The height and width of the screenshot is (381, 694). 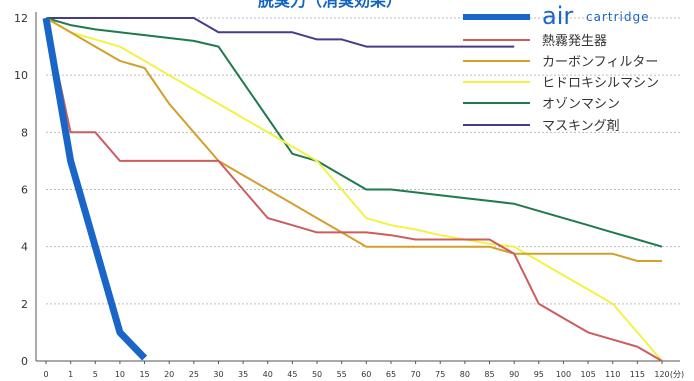 What do you see at coordinates (268, 374) in the screenshot?
I see `x-tick-label: 40` at bounding box center [268, 374].